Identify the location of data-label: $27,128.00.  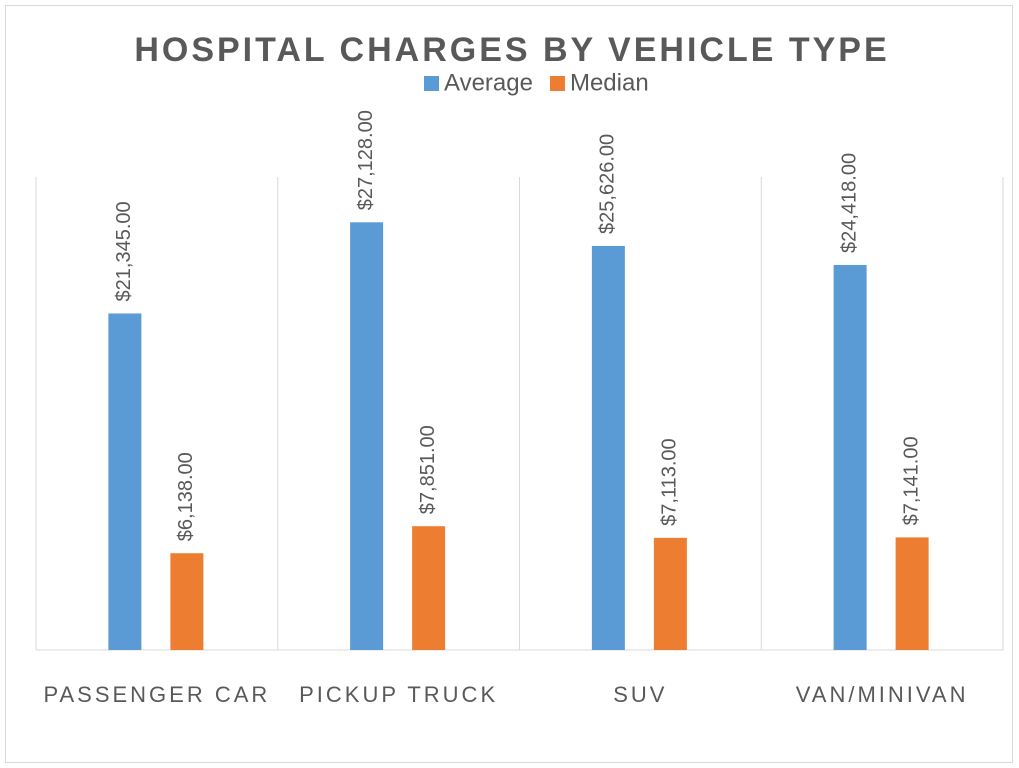
(366, 160).